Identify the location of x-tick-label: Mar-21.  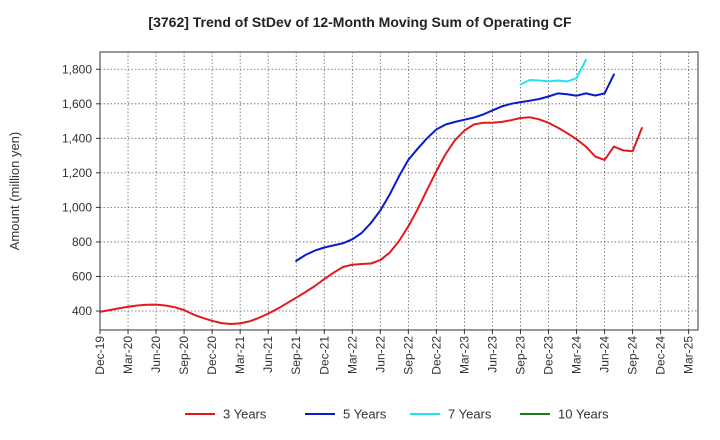
(240, 355).